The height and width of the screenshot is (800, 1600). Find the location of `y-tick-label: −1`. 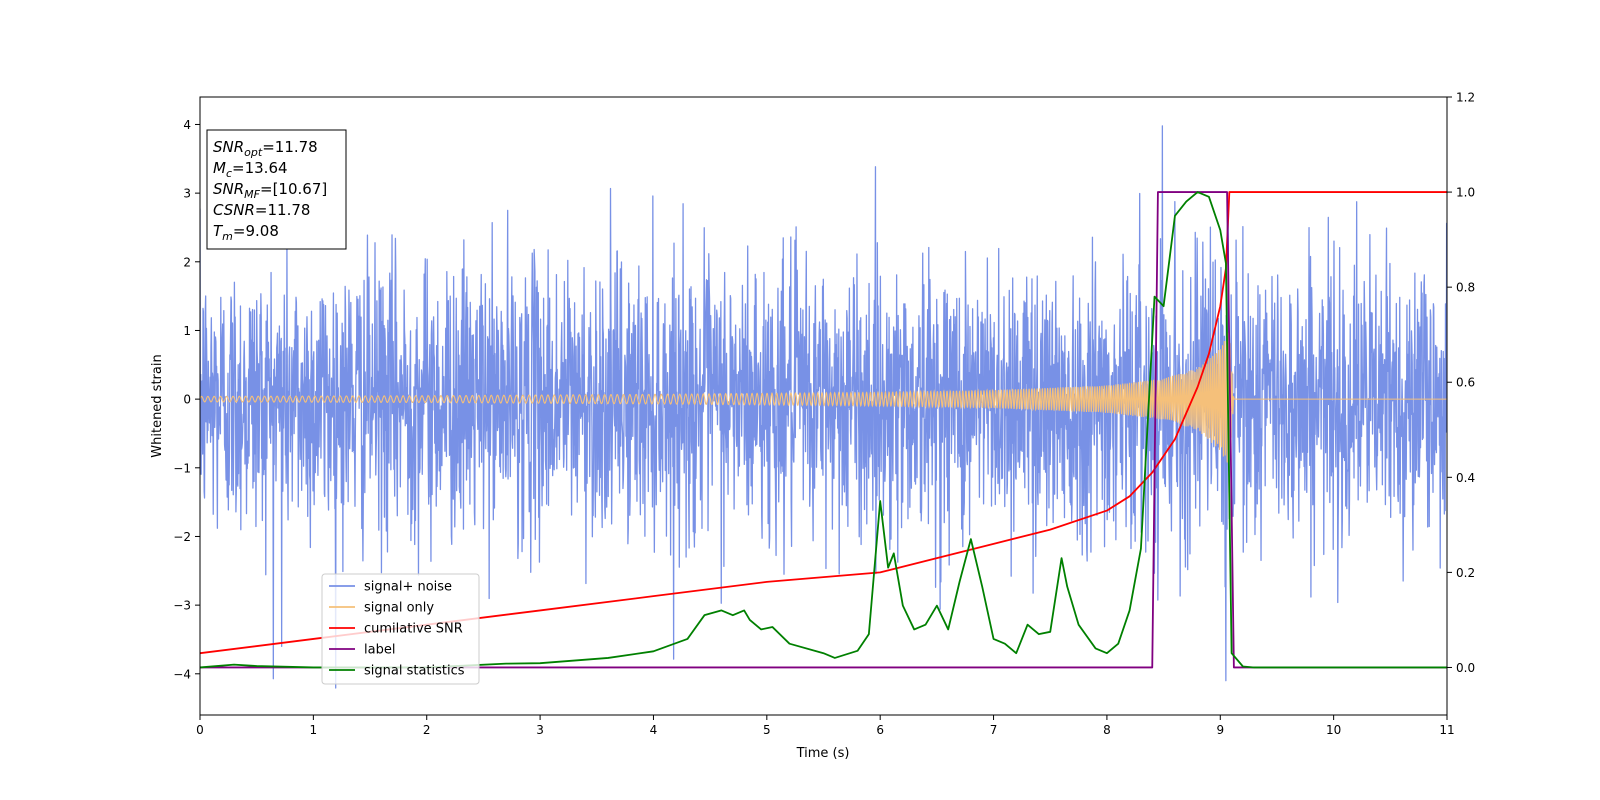

y-tick-label: −1 is located at coordinates (182, 468).